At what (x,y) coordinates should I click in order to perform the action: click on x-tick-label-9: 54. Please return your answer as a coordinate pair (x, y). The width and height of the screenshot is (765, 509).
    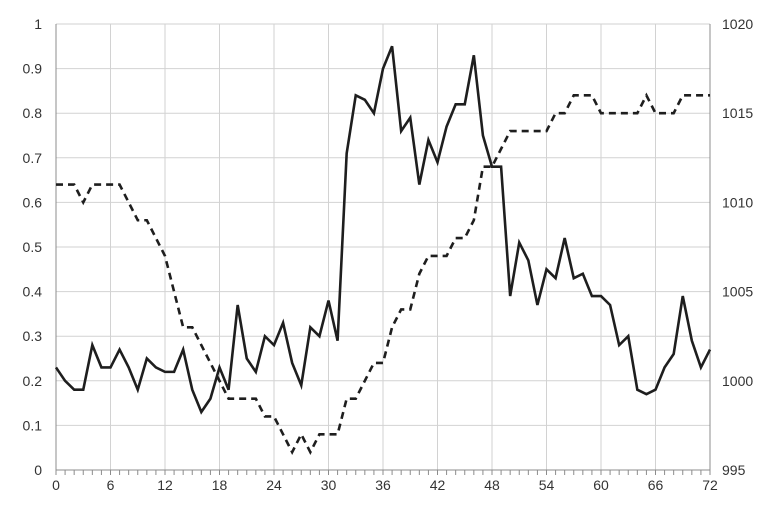
    Looking at the image, I should click on (547, 485).